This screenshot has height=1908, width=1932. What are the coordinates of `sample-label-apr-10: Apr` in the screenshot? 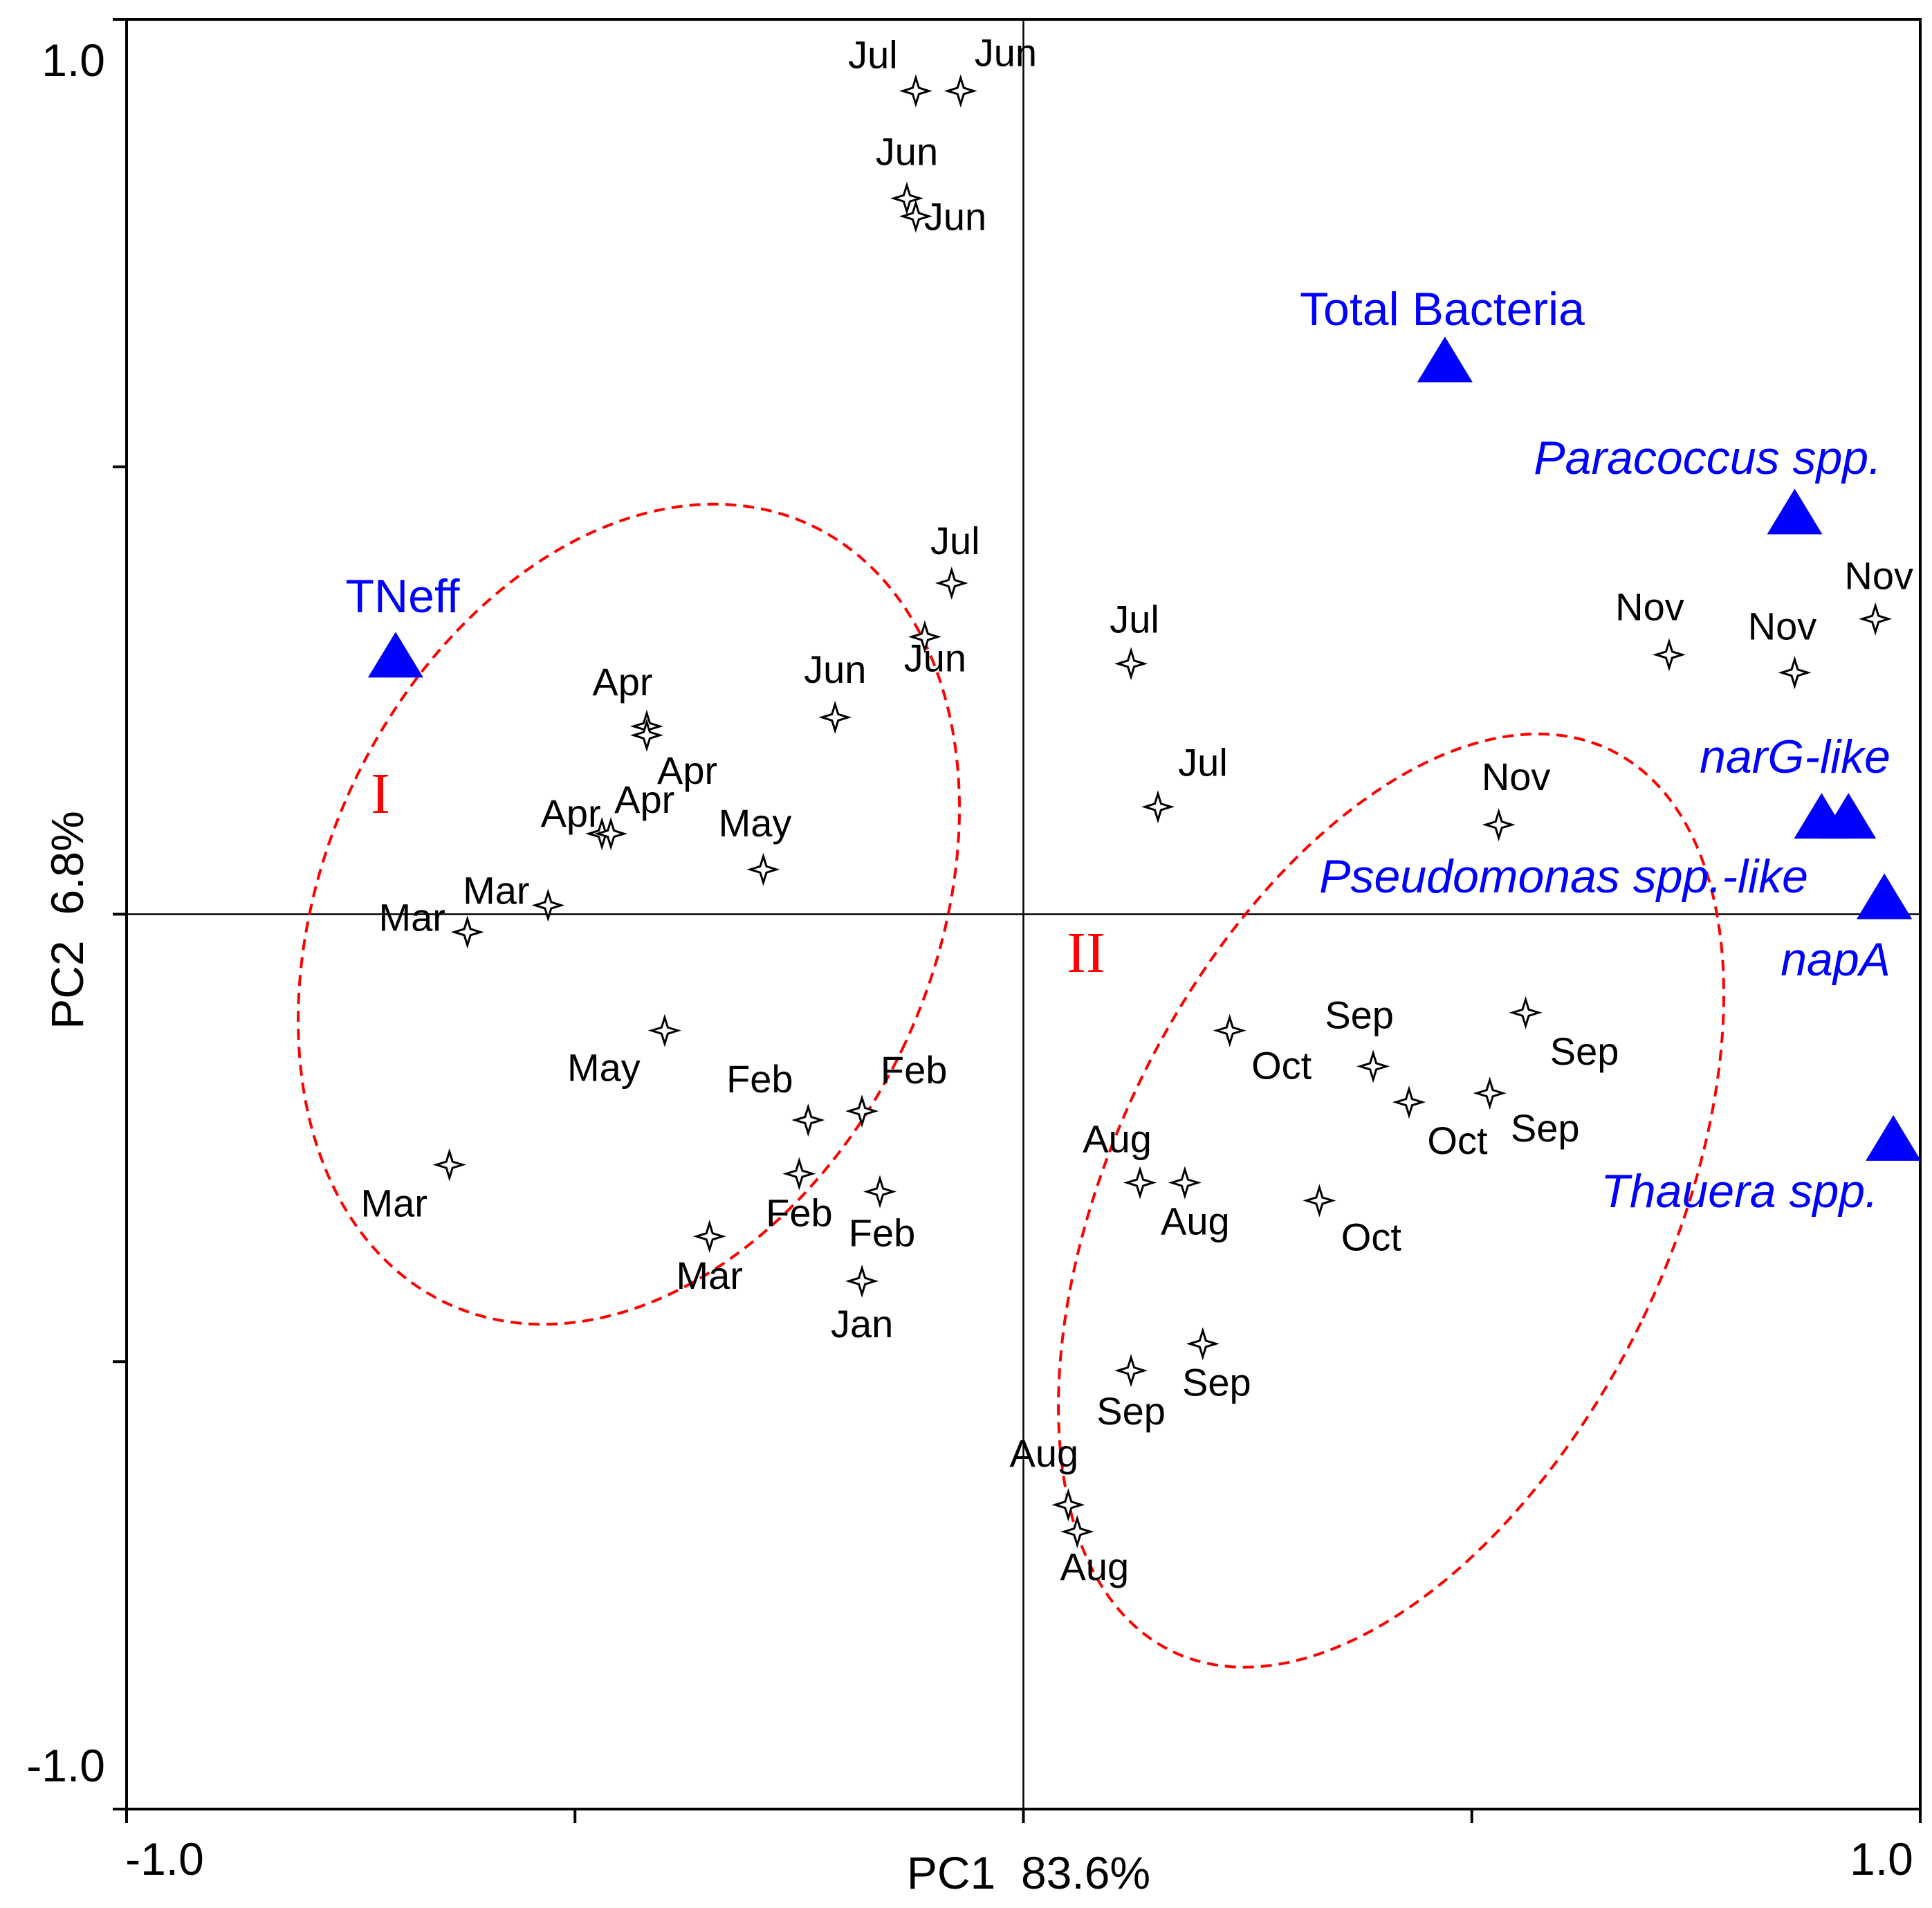 It's located at (644, 799).